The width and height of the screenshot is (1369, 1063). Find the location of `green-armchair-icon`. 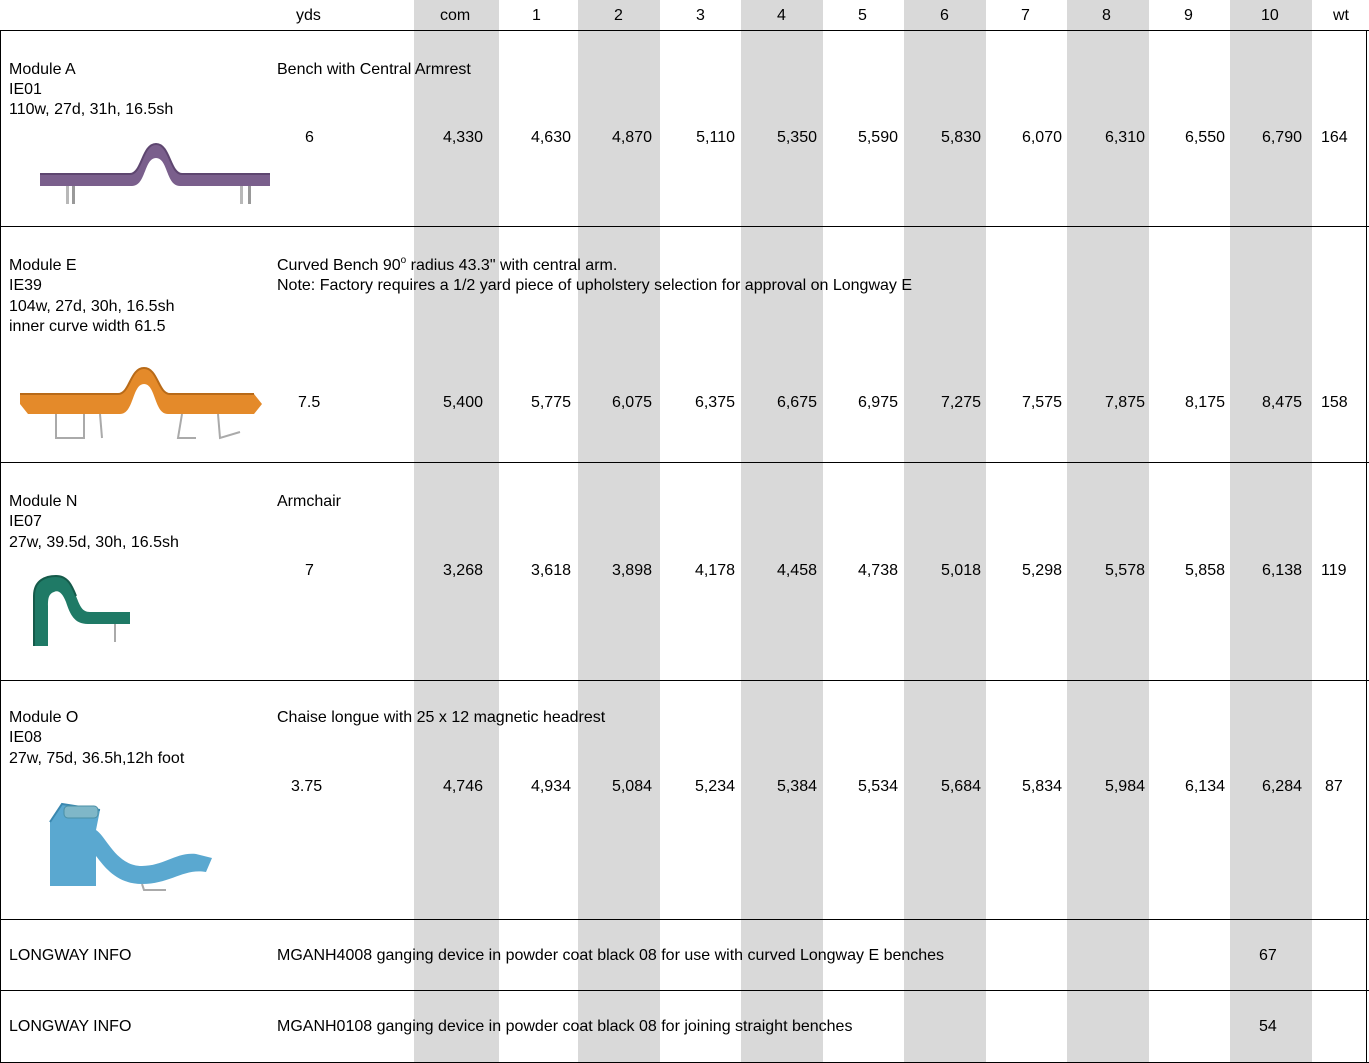

green-armchair-icon is located at coordinates (81, 610).